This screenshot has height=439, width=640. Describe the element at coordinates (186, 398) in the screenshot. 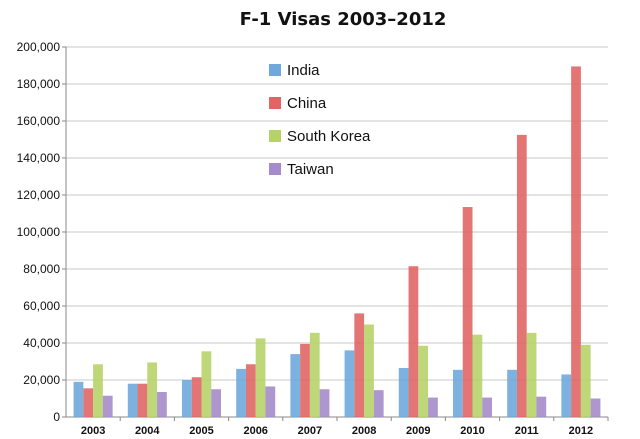

I see `bar-india-2005` at that location.